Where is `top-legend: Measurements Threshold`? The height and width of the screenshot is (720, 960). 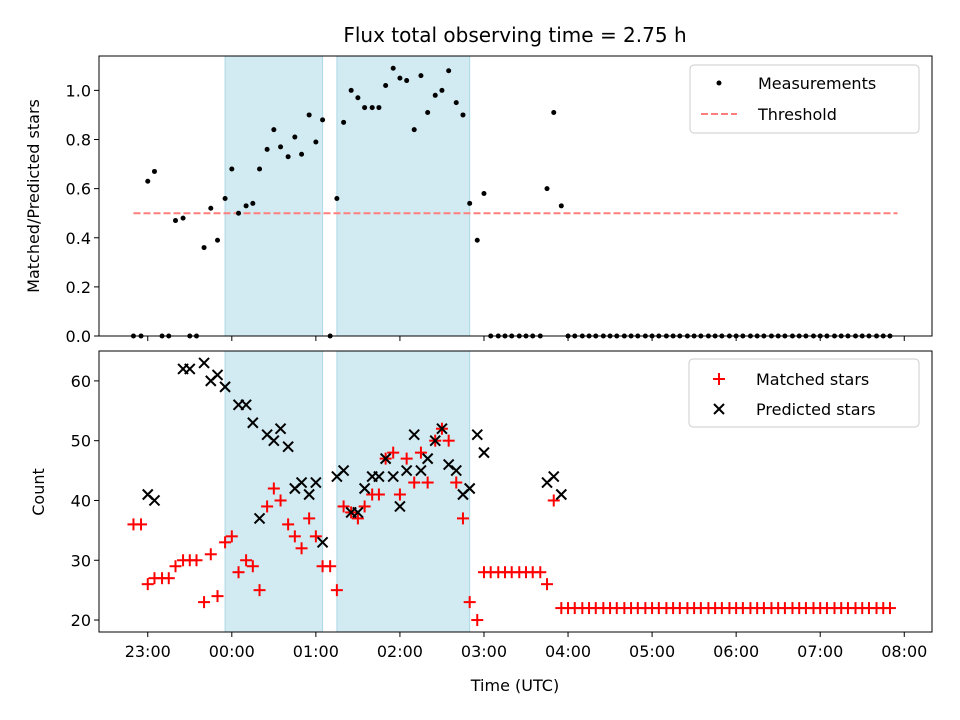 top-legend: Measurements Threshold is located at coordinates (804, 99).